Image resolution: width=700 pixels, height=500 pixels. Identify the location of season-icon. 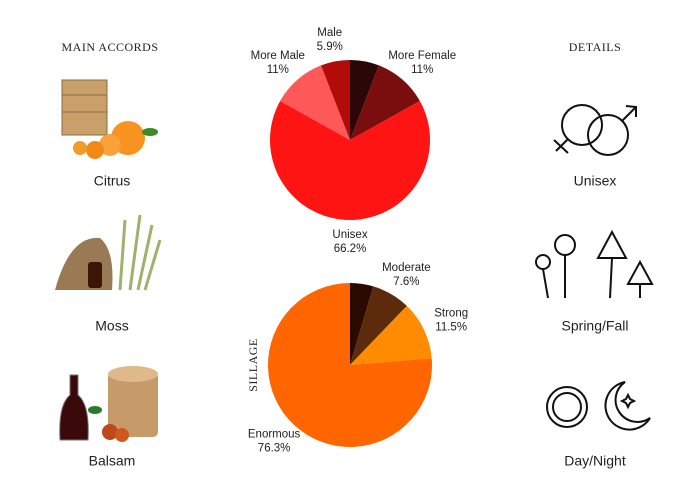
(594, 264).